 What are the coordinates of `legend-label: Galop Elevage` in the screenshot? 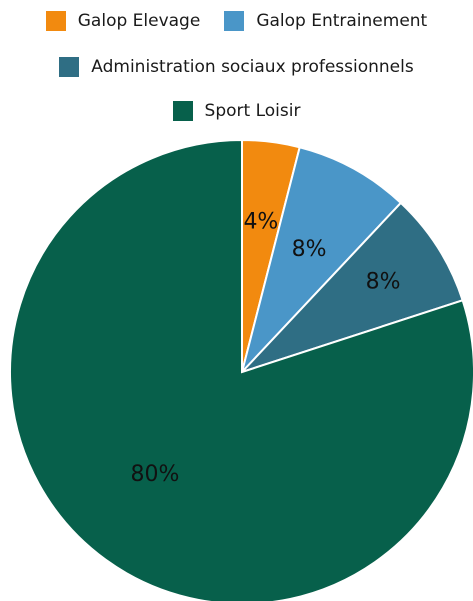 It's located at (139, 21).